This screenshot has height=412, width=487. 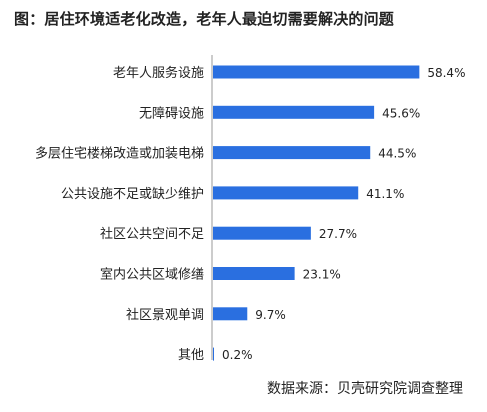 What do you see at coordinates (171, 113) in the screenshot?
I see `category-label: 无障碍设施` at bounding box center [171, 113].